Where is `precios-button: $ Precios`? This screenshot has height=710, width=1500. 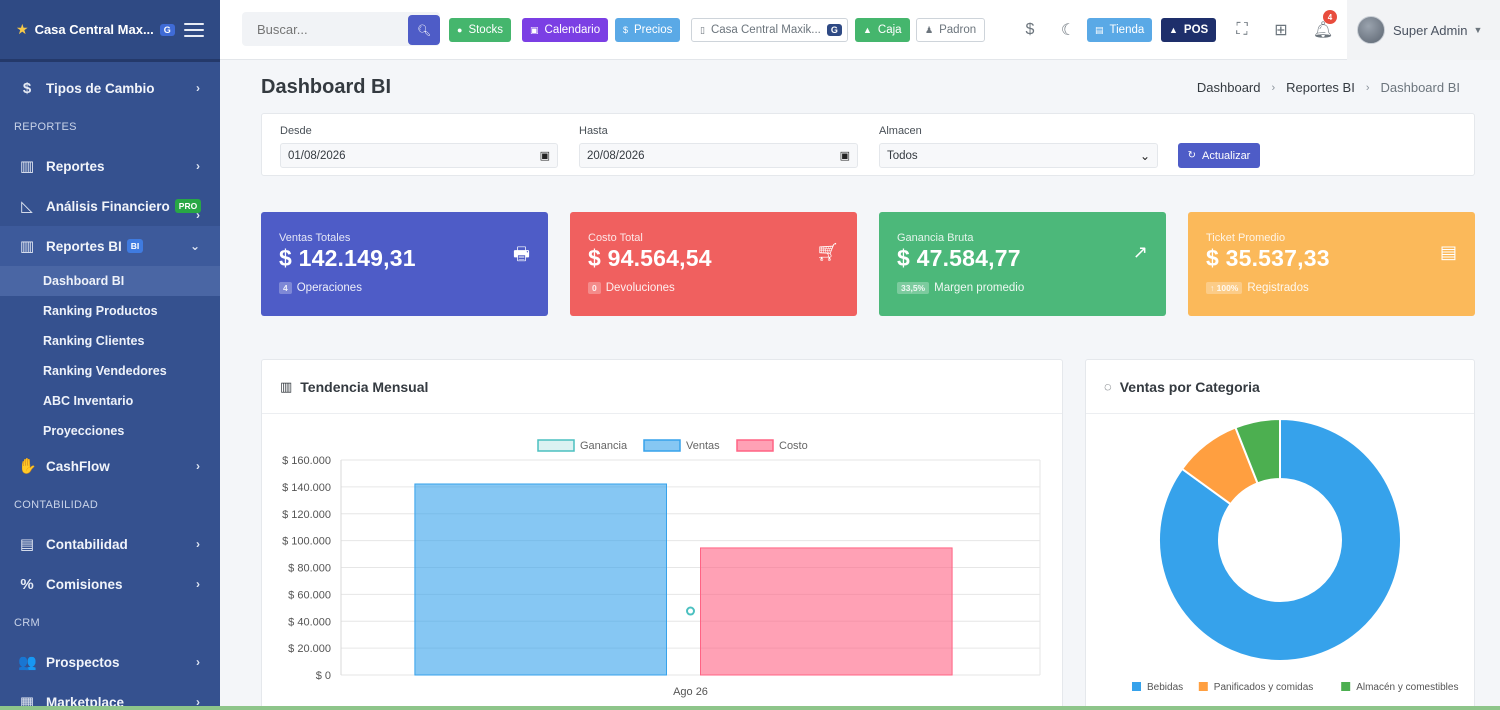 precios-button: $ Precios is located at coordinates (648, 30).